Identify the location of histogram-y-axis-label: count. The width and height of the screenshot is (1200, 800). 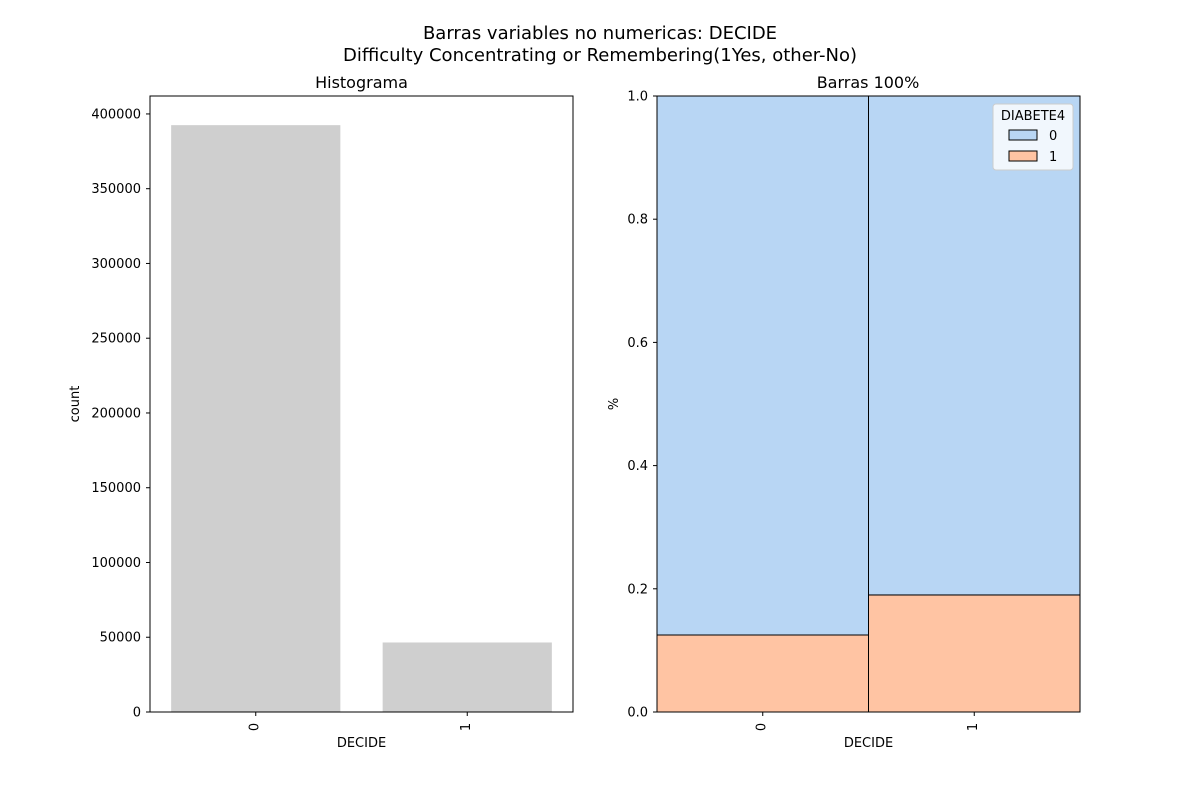
(75, 404).